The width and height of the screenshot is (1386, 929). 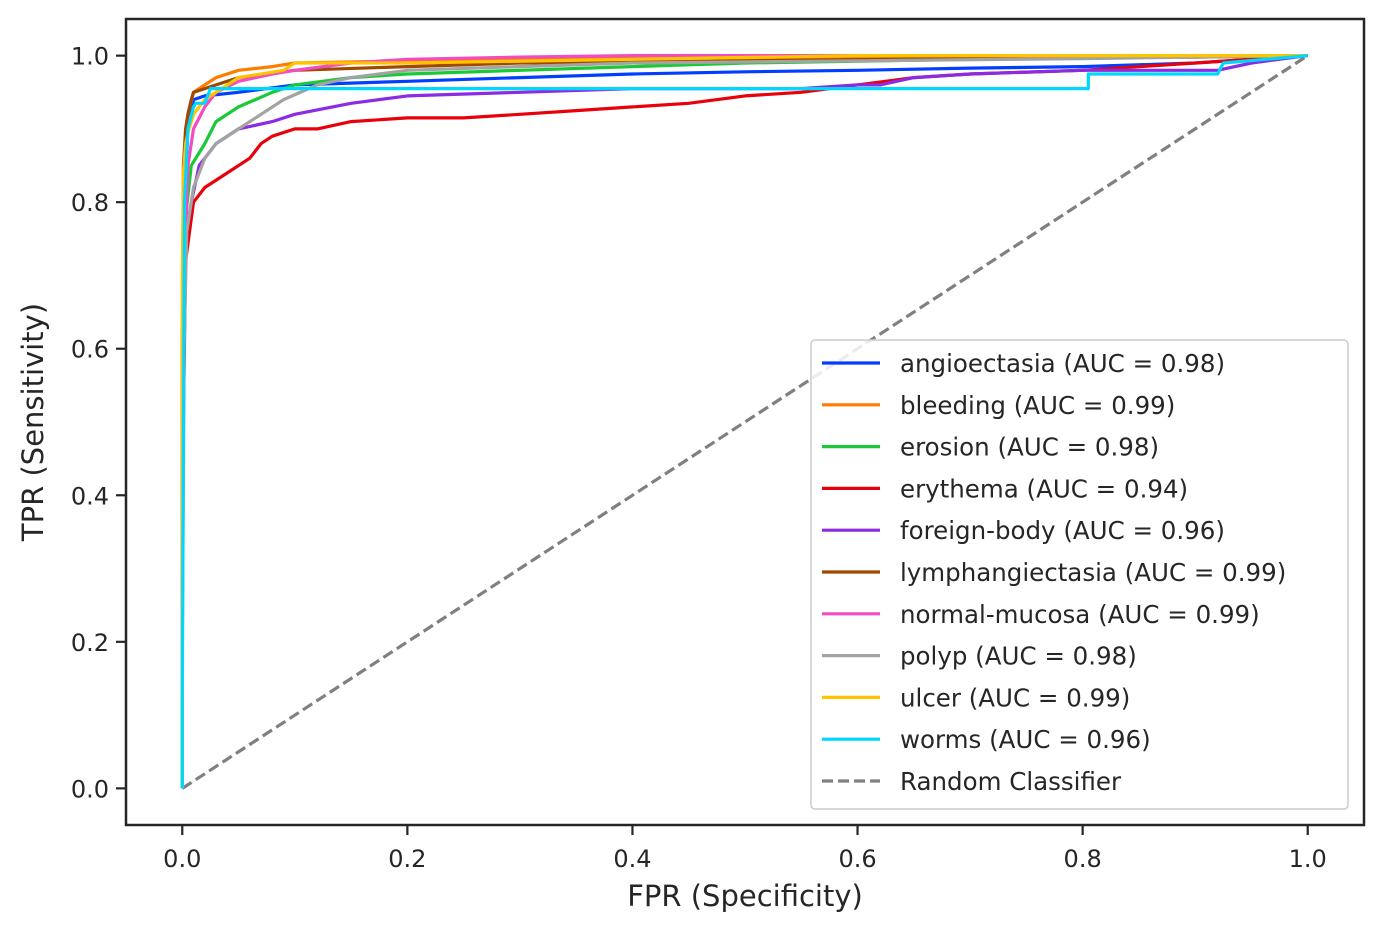 I want to click on legend-label-5: lymphangiectasia (AUC = 0.99), so click(x=1093, y=572).